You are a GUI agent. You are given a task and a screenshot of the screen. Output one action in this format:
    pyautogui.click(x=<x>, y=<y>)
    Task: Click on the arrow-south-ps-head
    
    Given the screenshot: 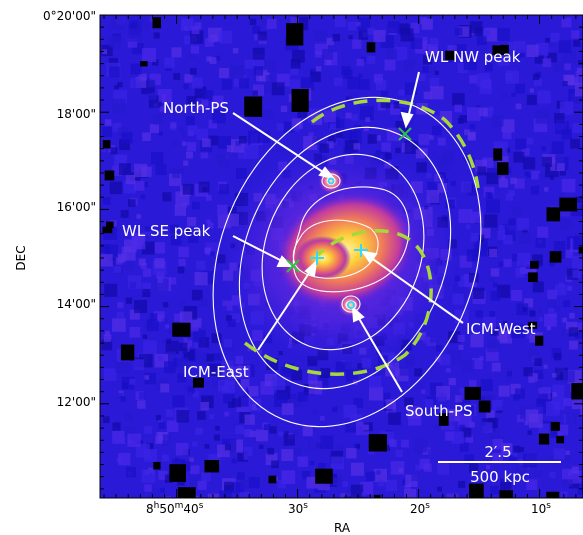 What is the action you would take?
    pyautogui.click(x=358, y=314)
    